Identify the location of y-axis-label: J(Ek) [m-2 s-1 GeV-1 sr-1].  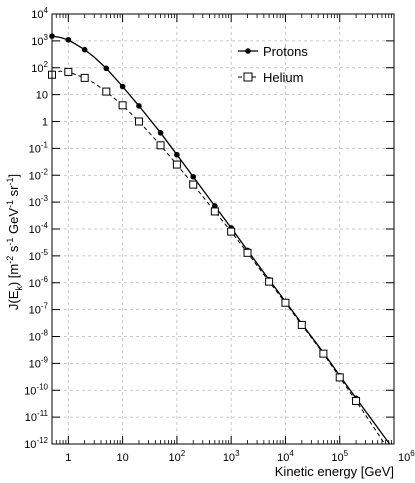
(14, 242).